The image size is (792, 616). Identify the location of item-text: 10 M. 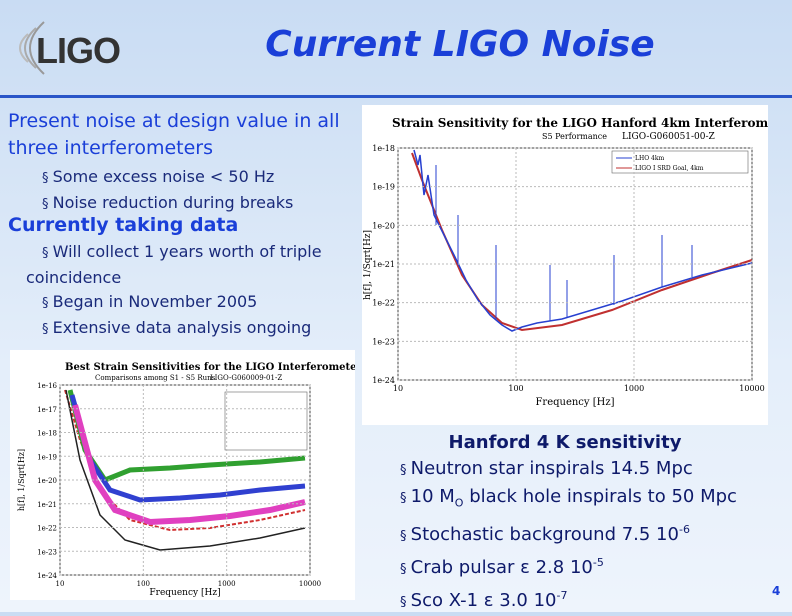
(432, 496).